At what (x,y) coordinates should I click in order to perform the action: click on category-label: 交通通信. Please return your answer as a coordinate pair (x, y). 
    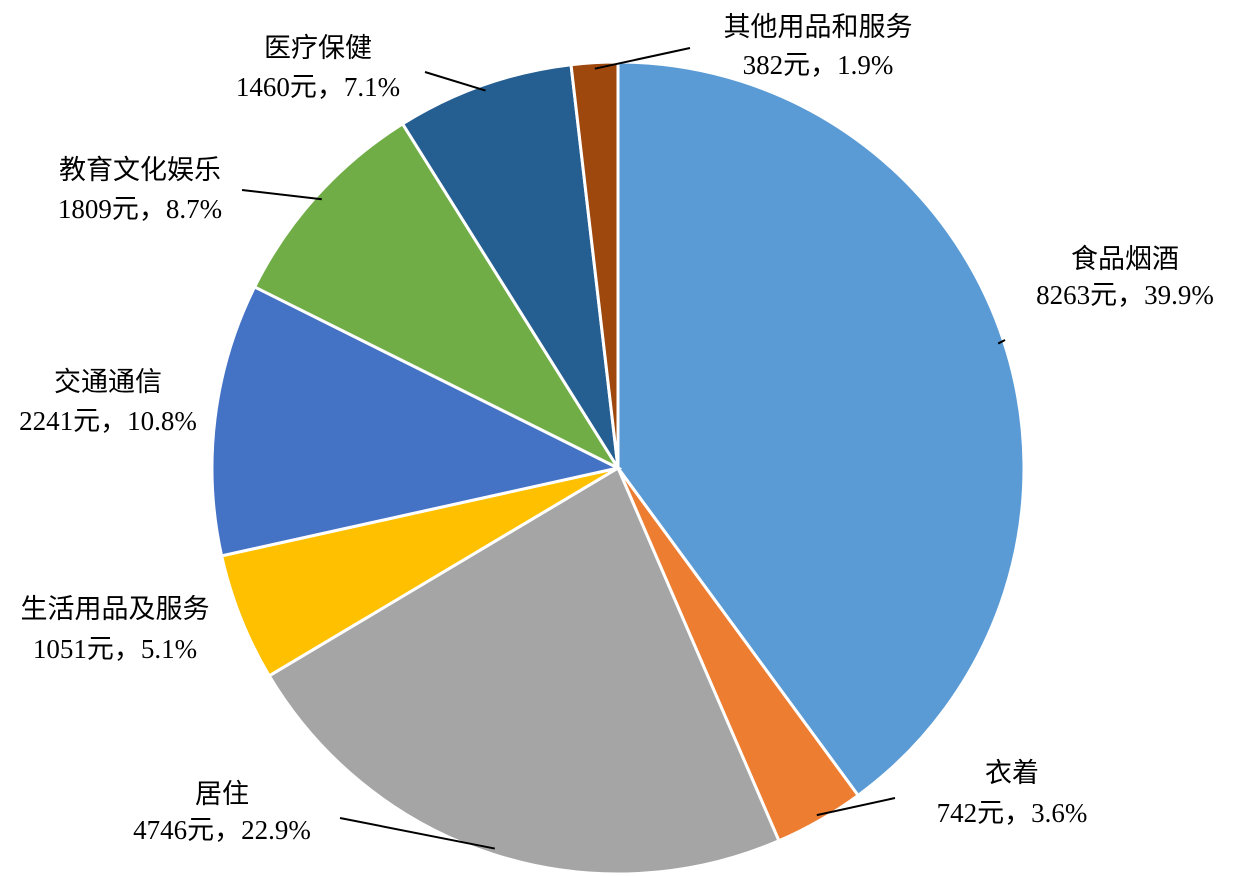
    Looking at the image, I should click on (108, 382).